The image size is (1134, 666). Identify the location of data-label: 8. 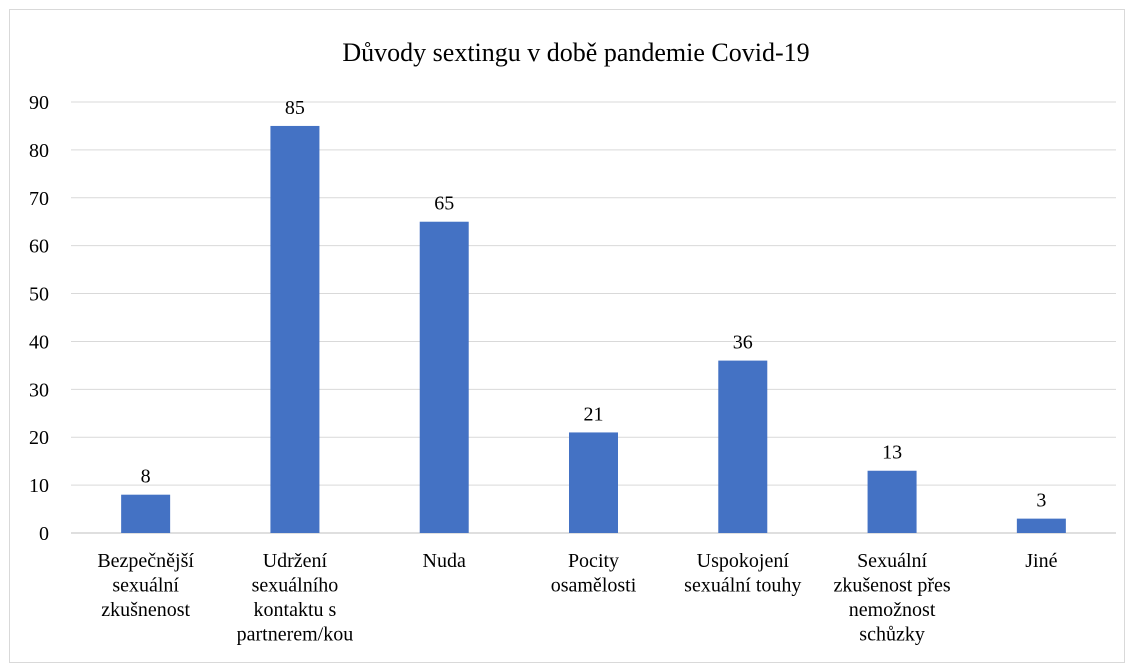
(146, 477).